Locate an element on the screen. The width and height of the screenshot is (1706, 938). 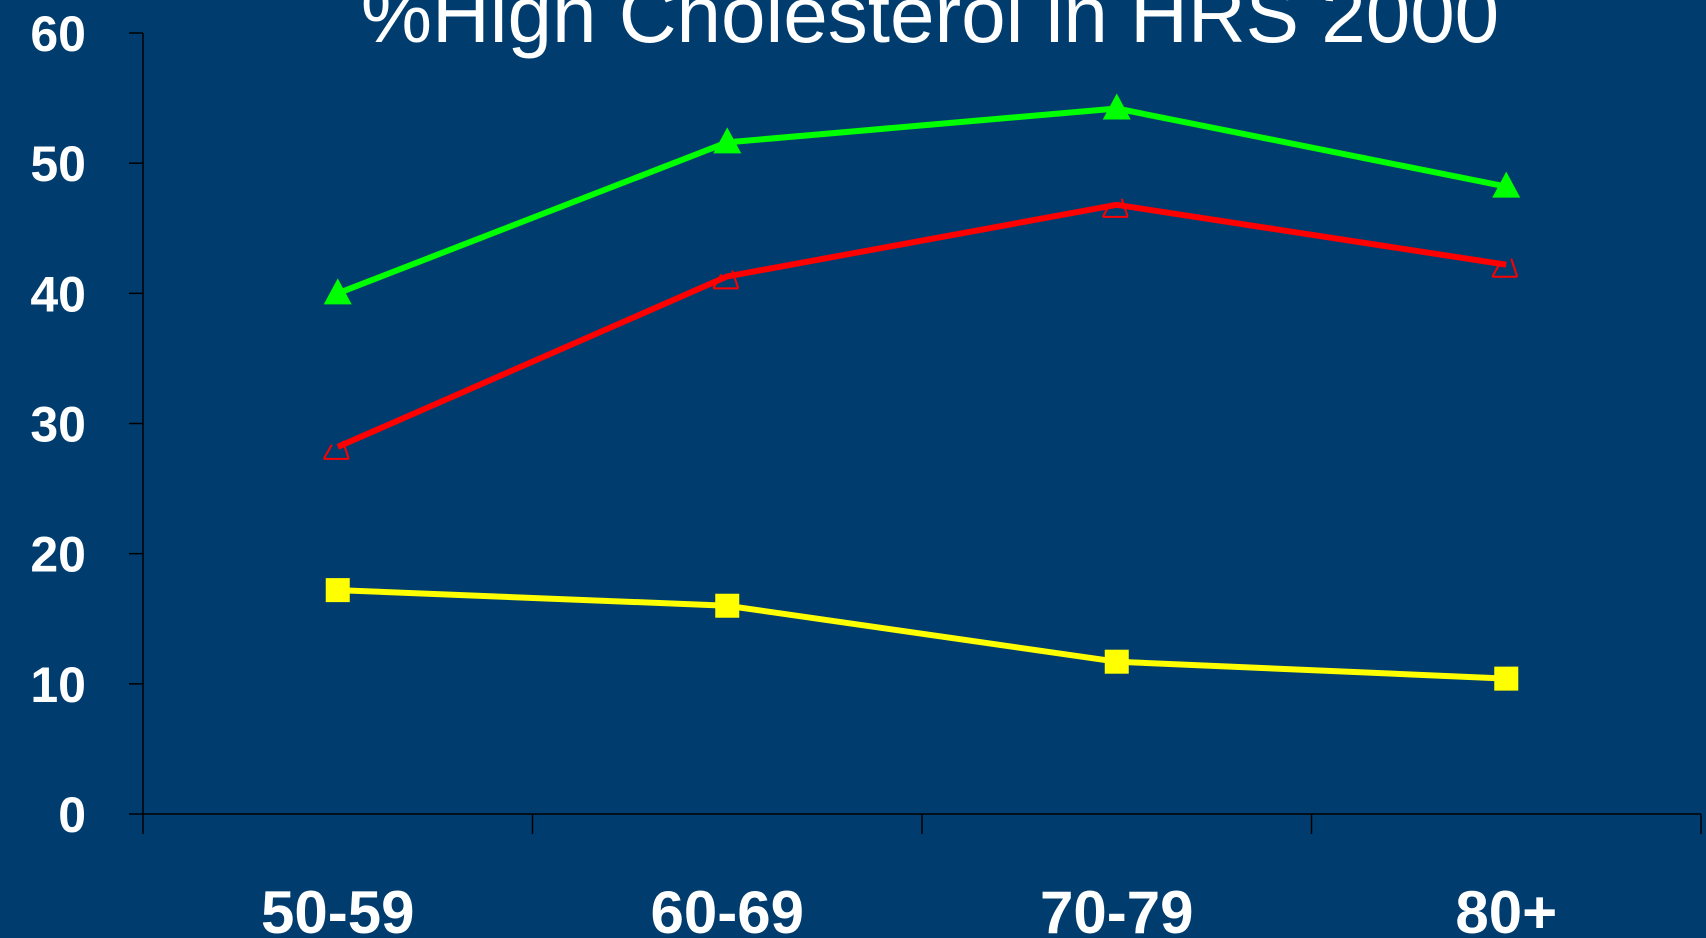
y-tick-label: 10 is located at coordinates (58, 685).